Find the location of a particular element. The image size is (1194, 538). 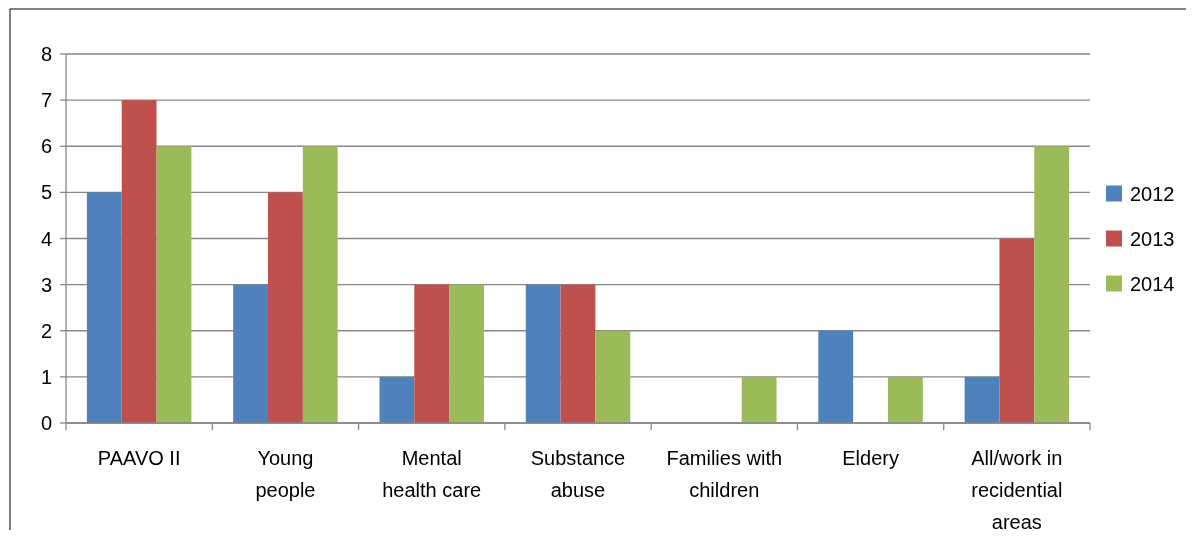

x-tick-label: Substance abuse is located at coordinates (578, 474).